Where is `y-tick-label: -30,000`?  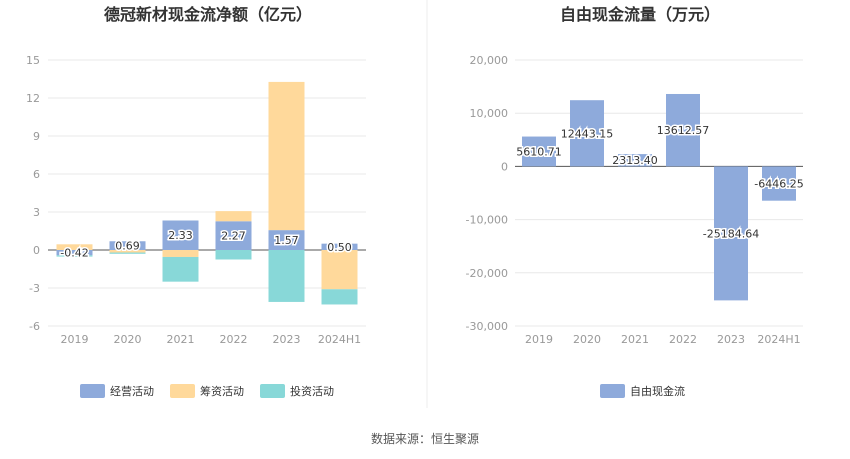 y-tick-label: -30,000 is located at coordinates (487, 326).